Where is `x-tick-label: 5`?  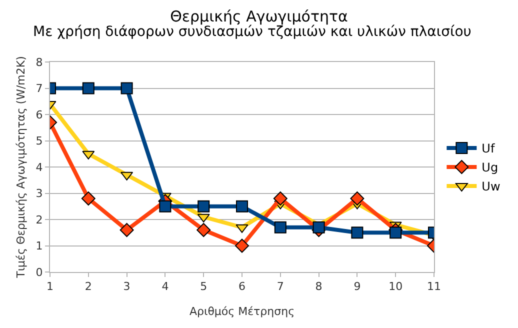
x-tick-label: 5 is located at coordinates (204, 287).